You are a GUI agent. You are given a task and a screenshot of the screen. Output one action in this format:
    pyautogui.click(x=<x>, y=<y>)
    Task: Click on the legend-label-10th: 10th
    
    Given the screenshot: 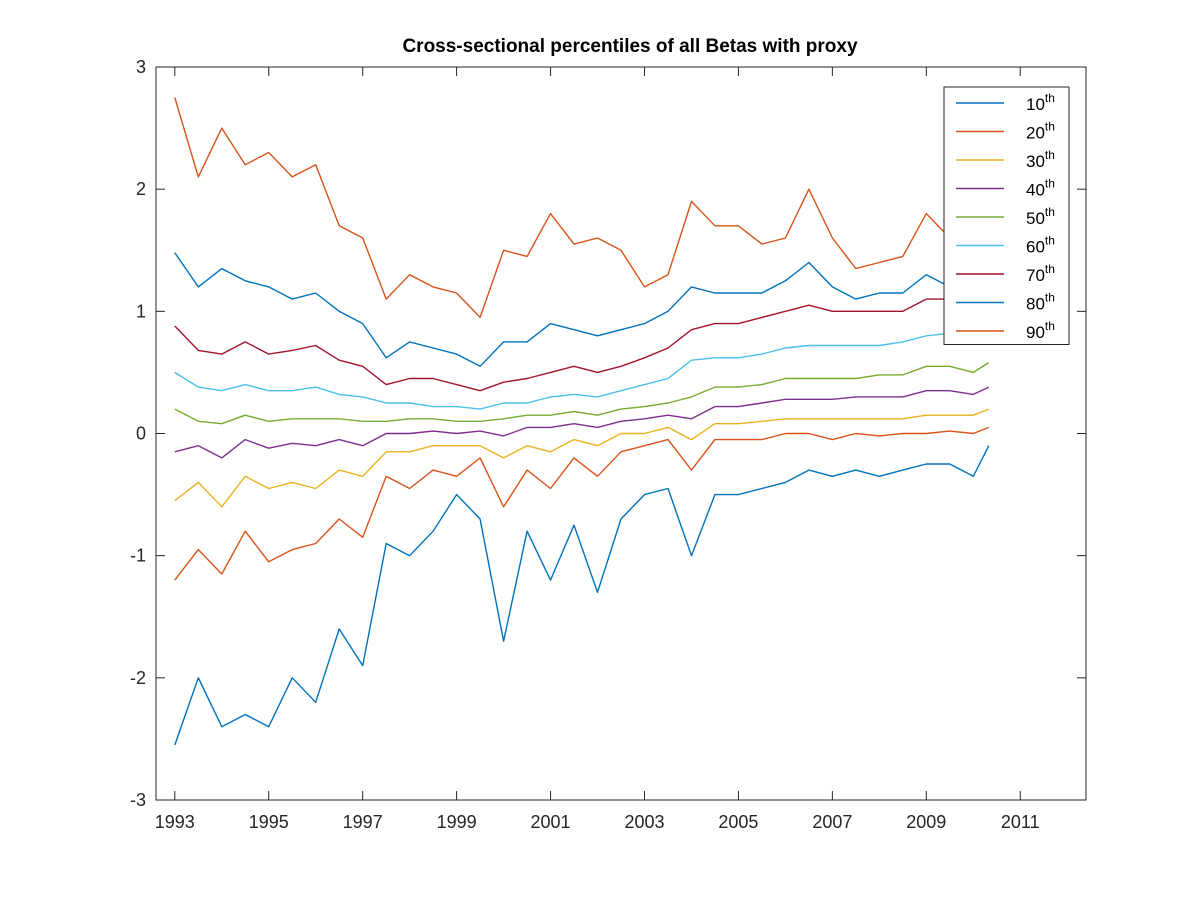 What is the action you would take?
    pyautogui.click(x=1040, y=102)
    